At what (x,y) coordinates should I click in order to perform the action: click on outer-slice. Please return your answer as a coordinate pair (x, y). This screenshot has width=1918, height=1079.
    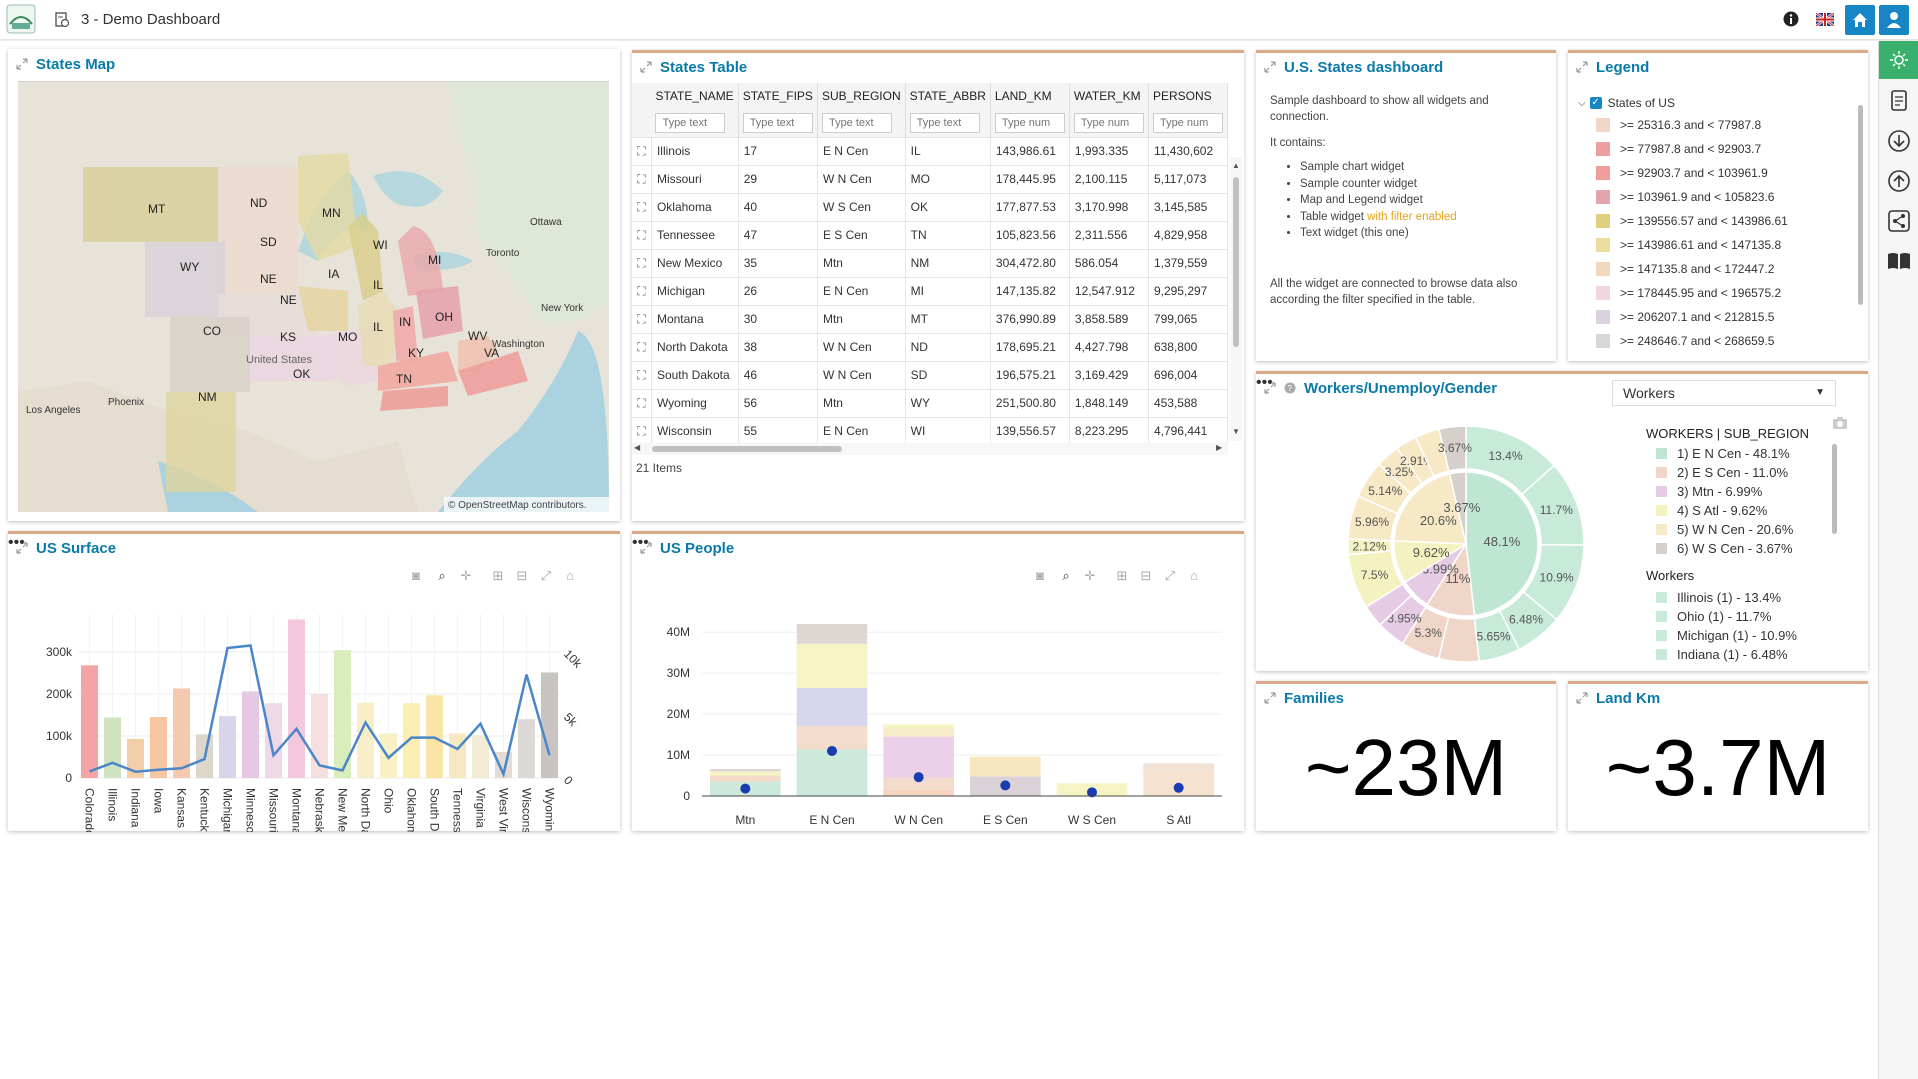
    Looking at the image, I should click on (1452, 448).